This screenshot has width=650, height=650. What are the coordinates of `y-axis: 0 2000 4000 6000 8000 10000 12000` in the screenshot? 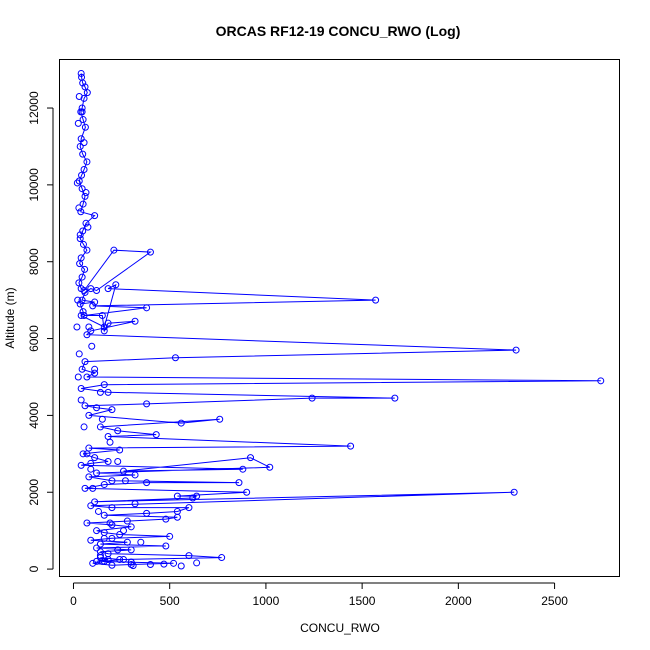 It's located at (40, 331).